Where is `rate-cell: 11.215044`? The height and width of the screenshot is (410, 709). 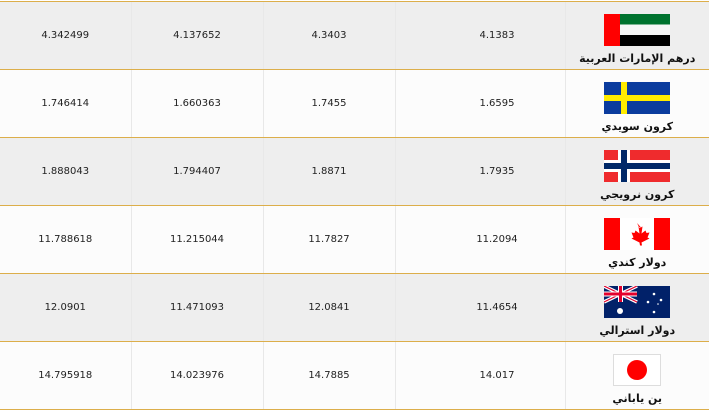 rate-cell: 11.215044 is located at coordinates (197, 240).